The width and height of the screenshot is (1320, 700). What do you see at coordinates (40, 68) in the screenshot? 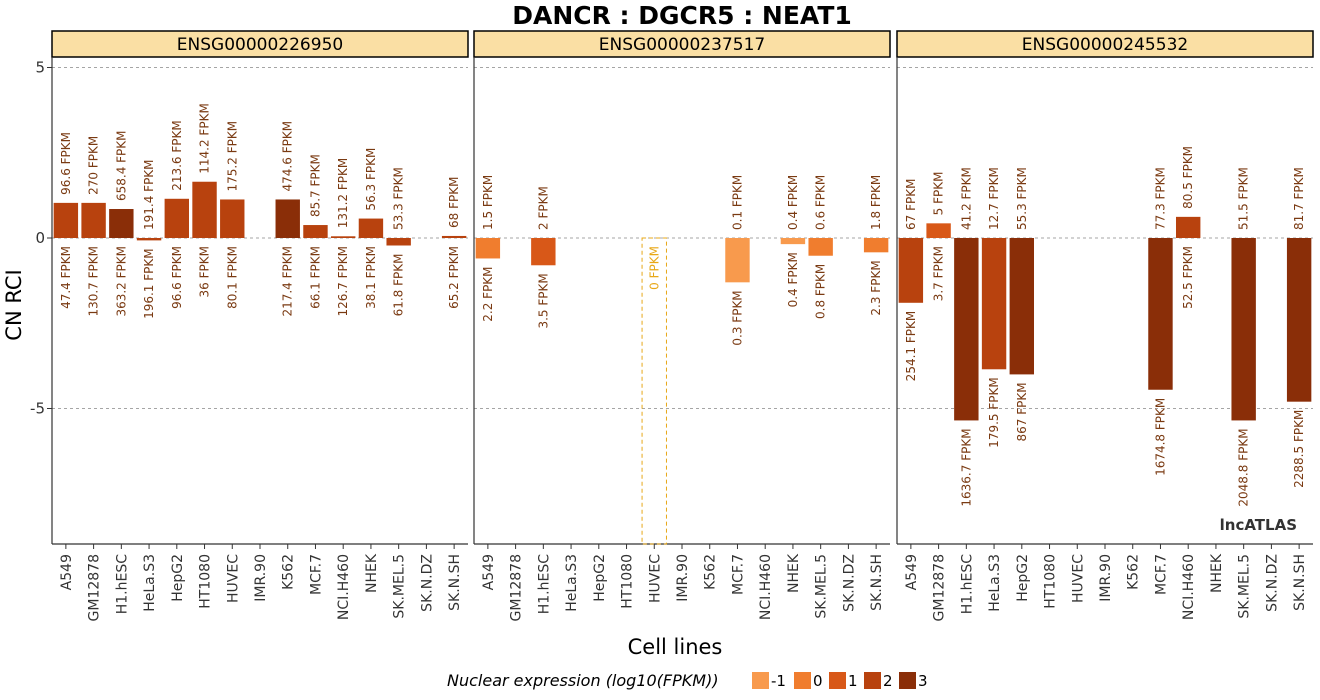
I see `y-tick-label: 5` at bounding box center [40, 68].